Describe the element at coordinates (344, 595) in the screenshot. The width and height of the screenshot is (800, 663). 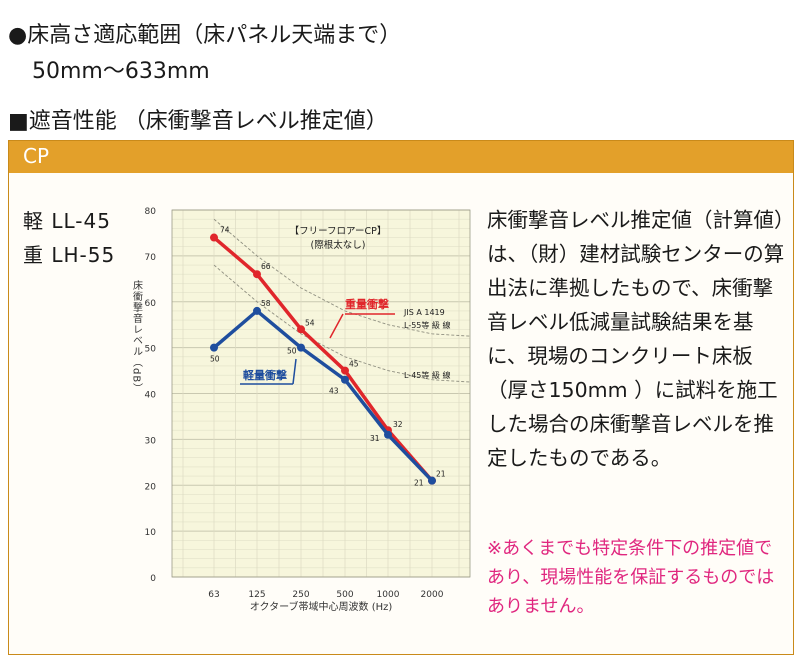
I see `x-tick-label: 500` at that location.